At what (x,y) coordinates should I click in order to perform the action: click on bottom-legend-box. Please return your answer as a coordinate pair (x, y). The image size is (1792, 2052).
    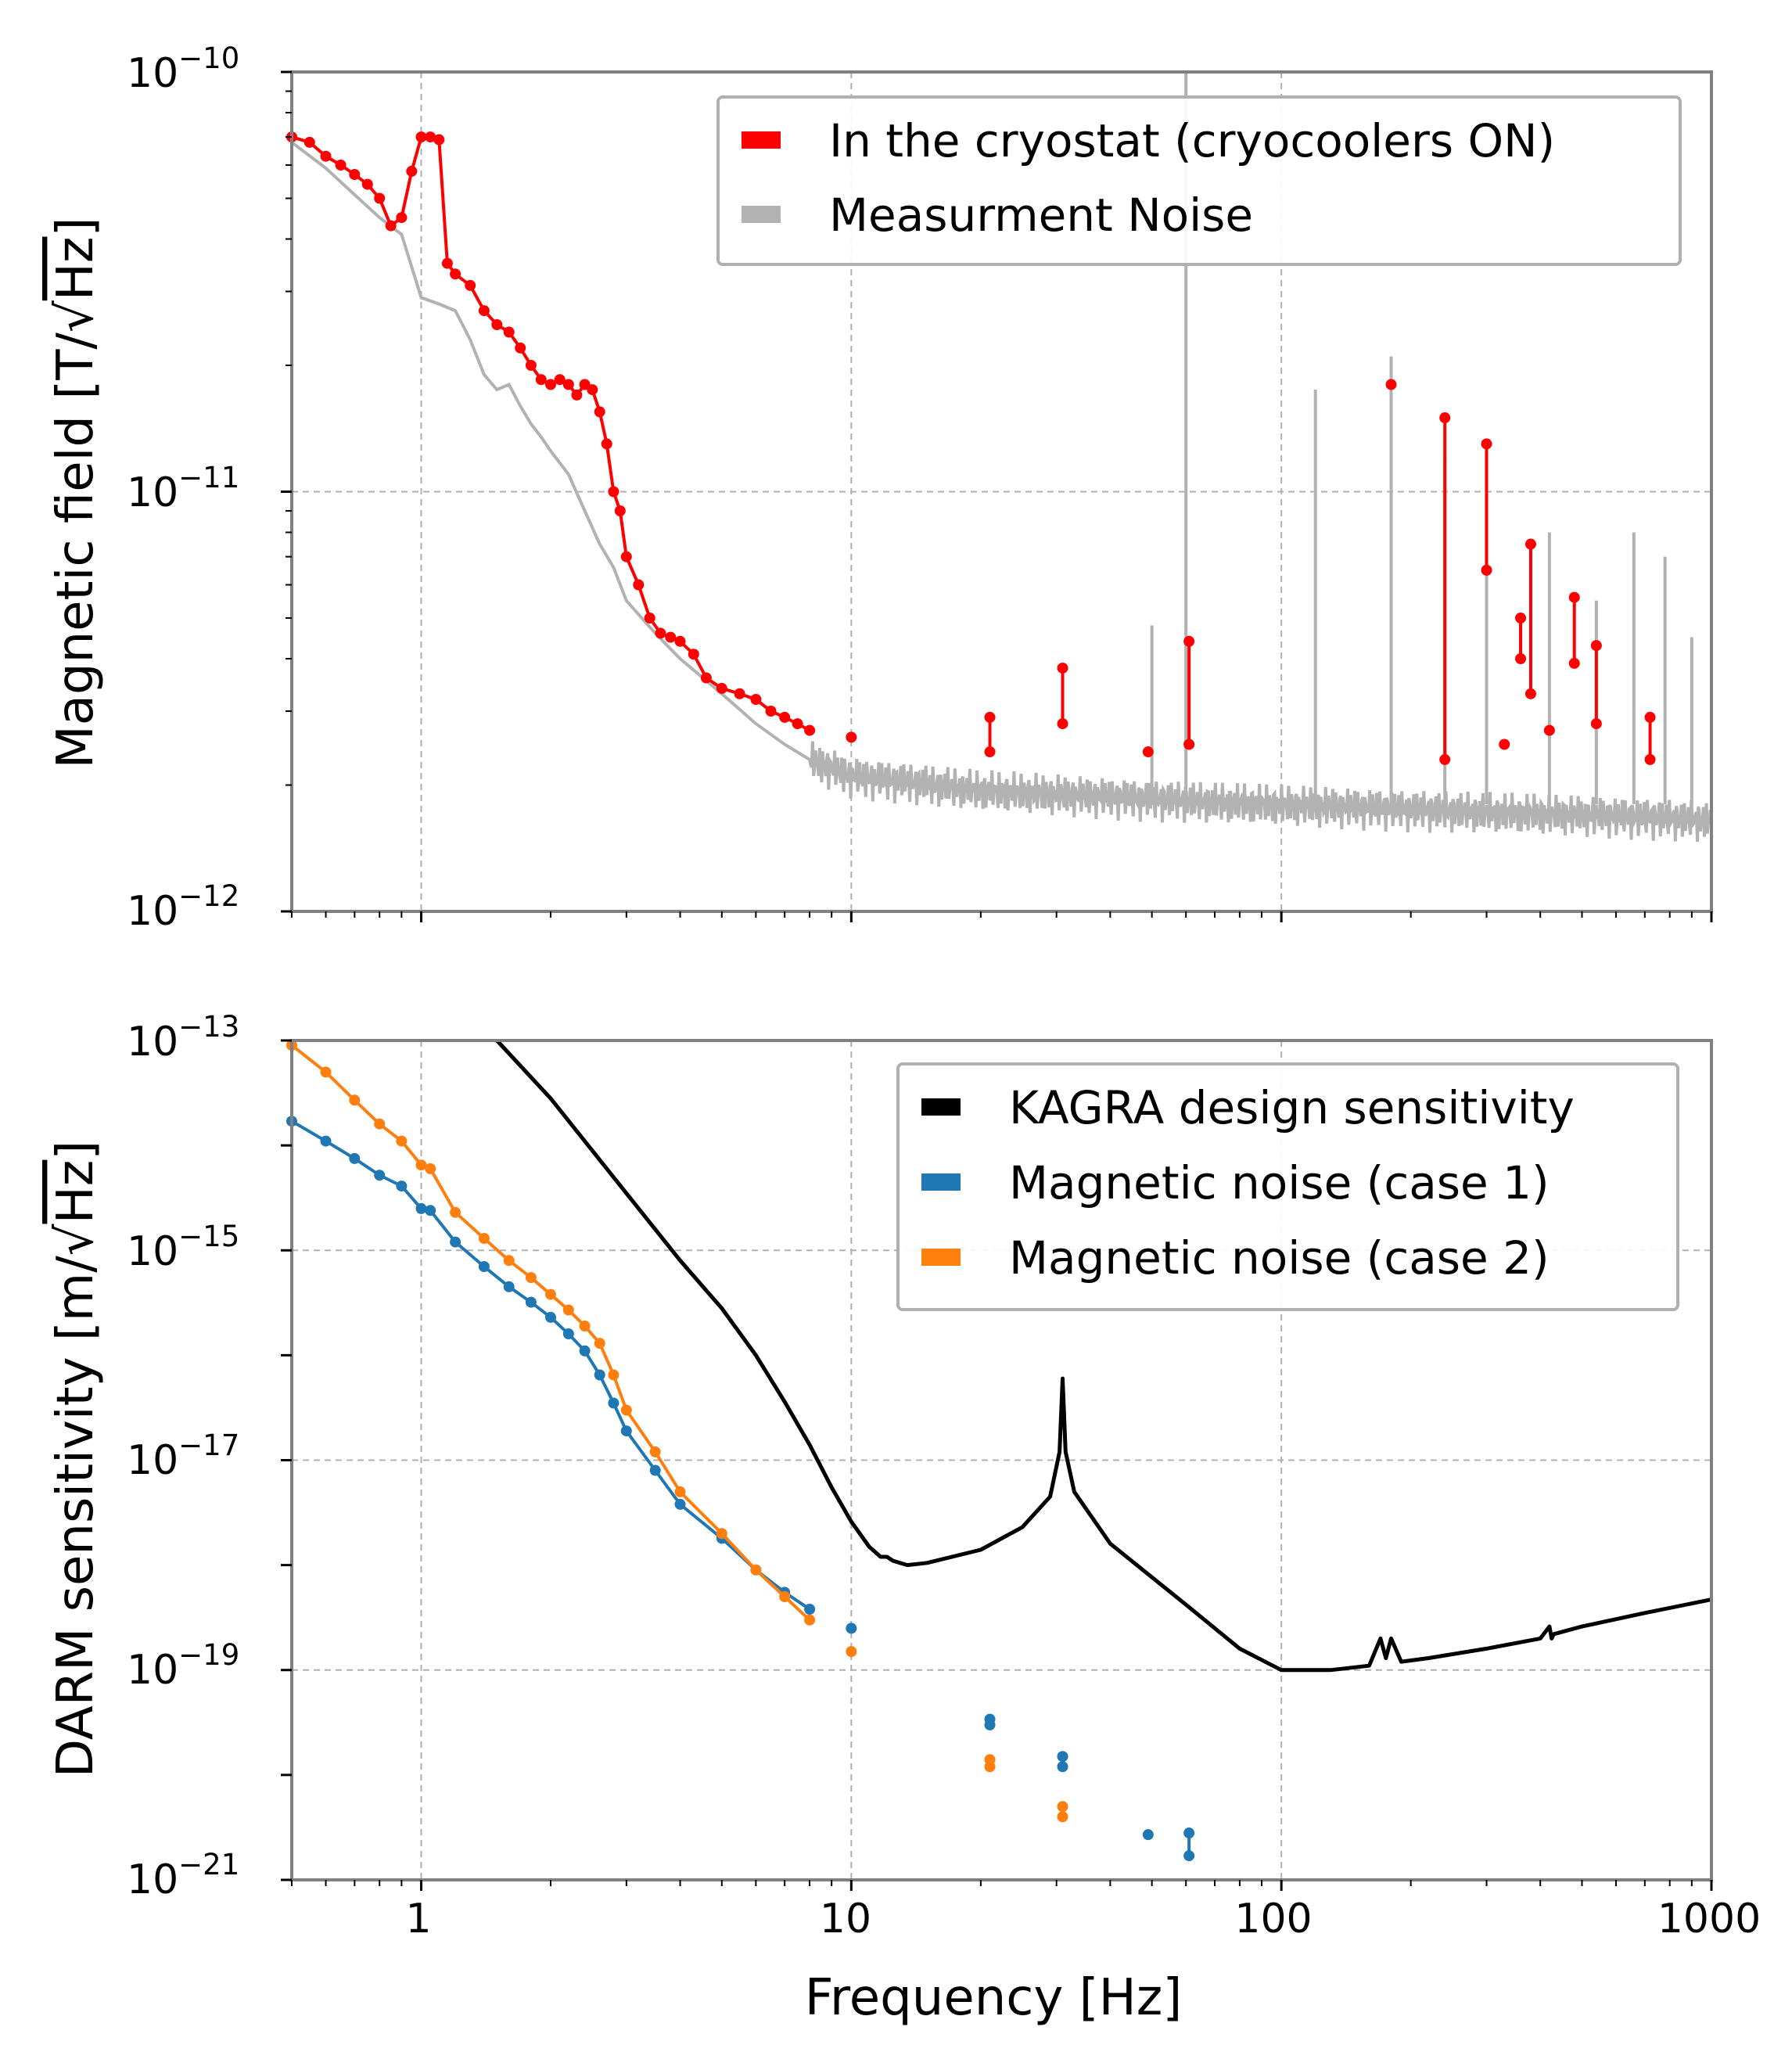
    Looking at the image, I should click on (1287, 1186).